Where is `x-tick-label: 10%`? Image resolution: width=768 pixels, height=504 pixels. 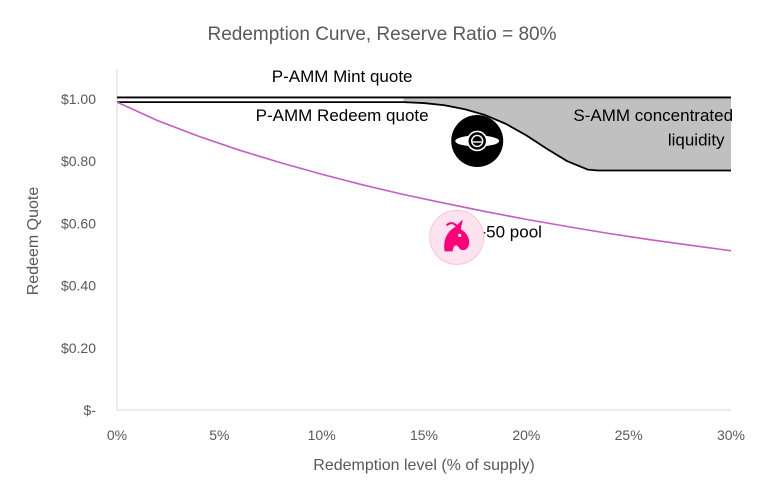 x-tick-label: 10% is located at coordinates (322, 435).